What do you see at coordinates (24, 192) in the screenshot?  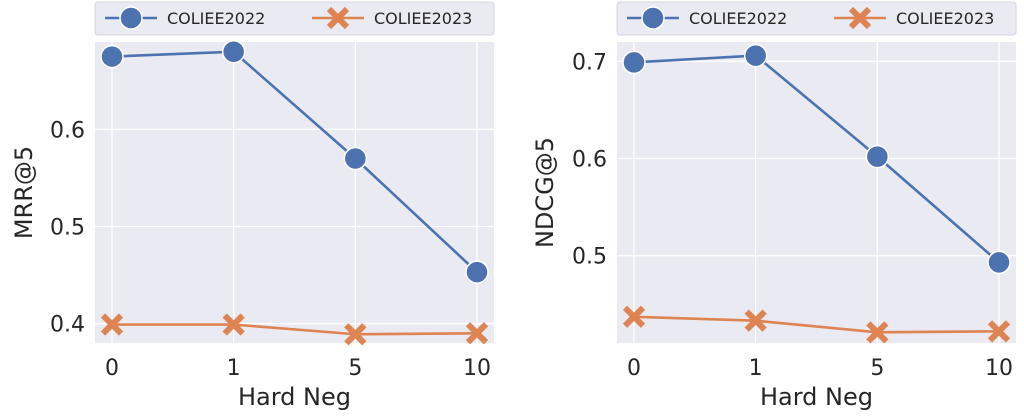 I see `y-axis-label: MRR@5` at bounding box center [24, 192].